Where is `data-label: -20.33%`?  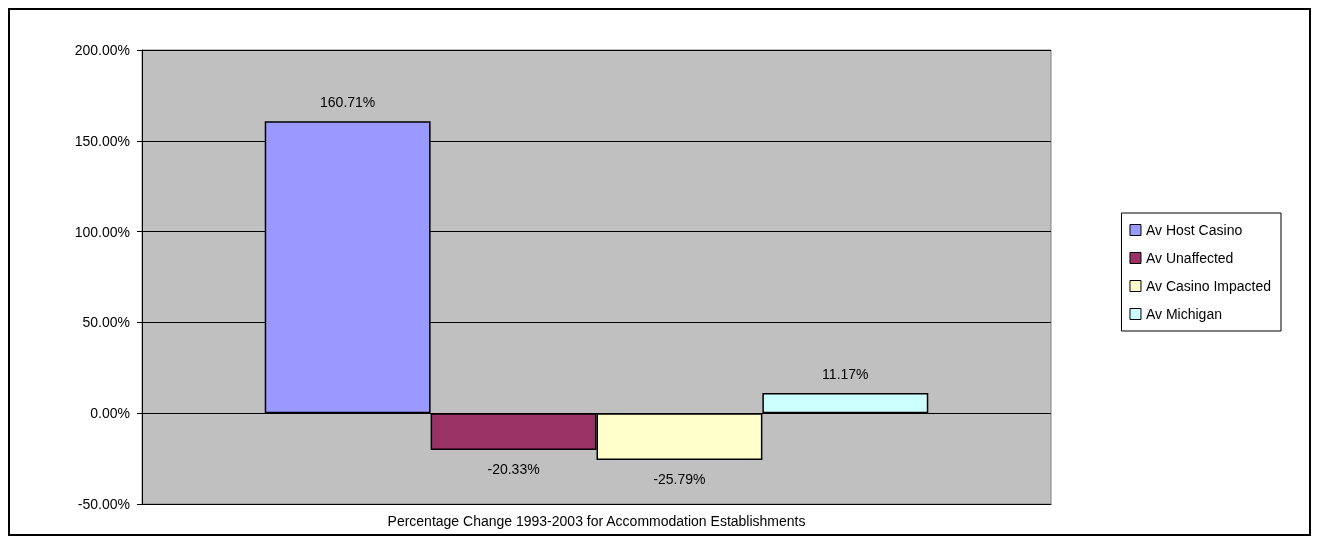 data-label: -20.33% is located at coordinates (513, 469).